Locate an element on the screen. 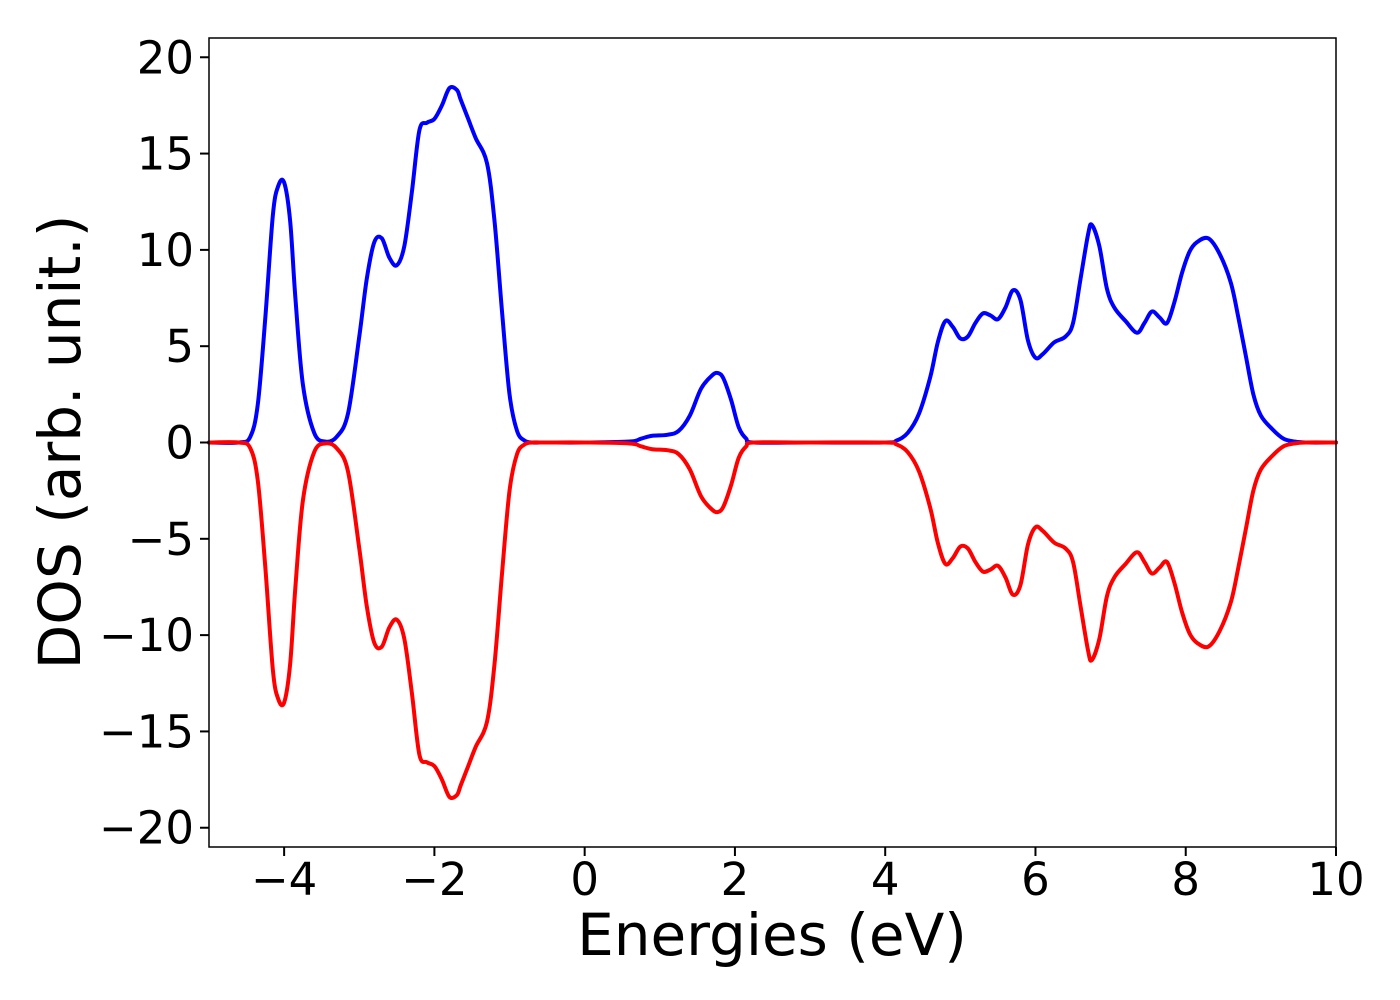 Image resolution: width=1400 pixels, height=1000 pixels. x-tick-label: −2 is located at coordinates (434, 879).